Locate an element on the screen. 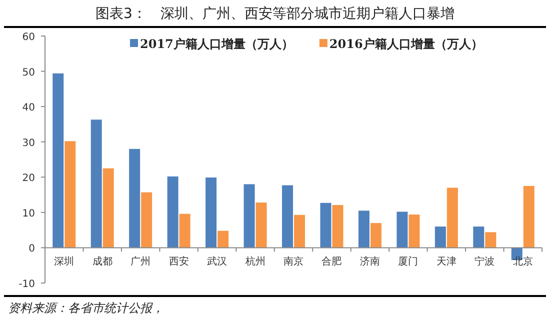 This screenshot has height=320, width=550. x-tick-label: 杭州 is located at coordinates (255, 262).